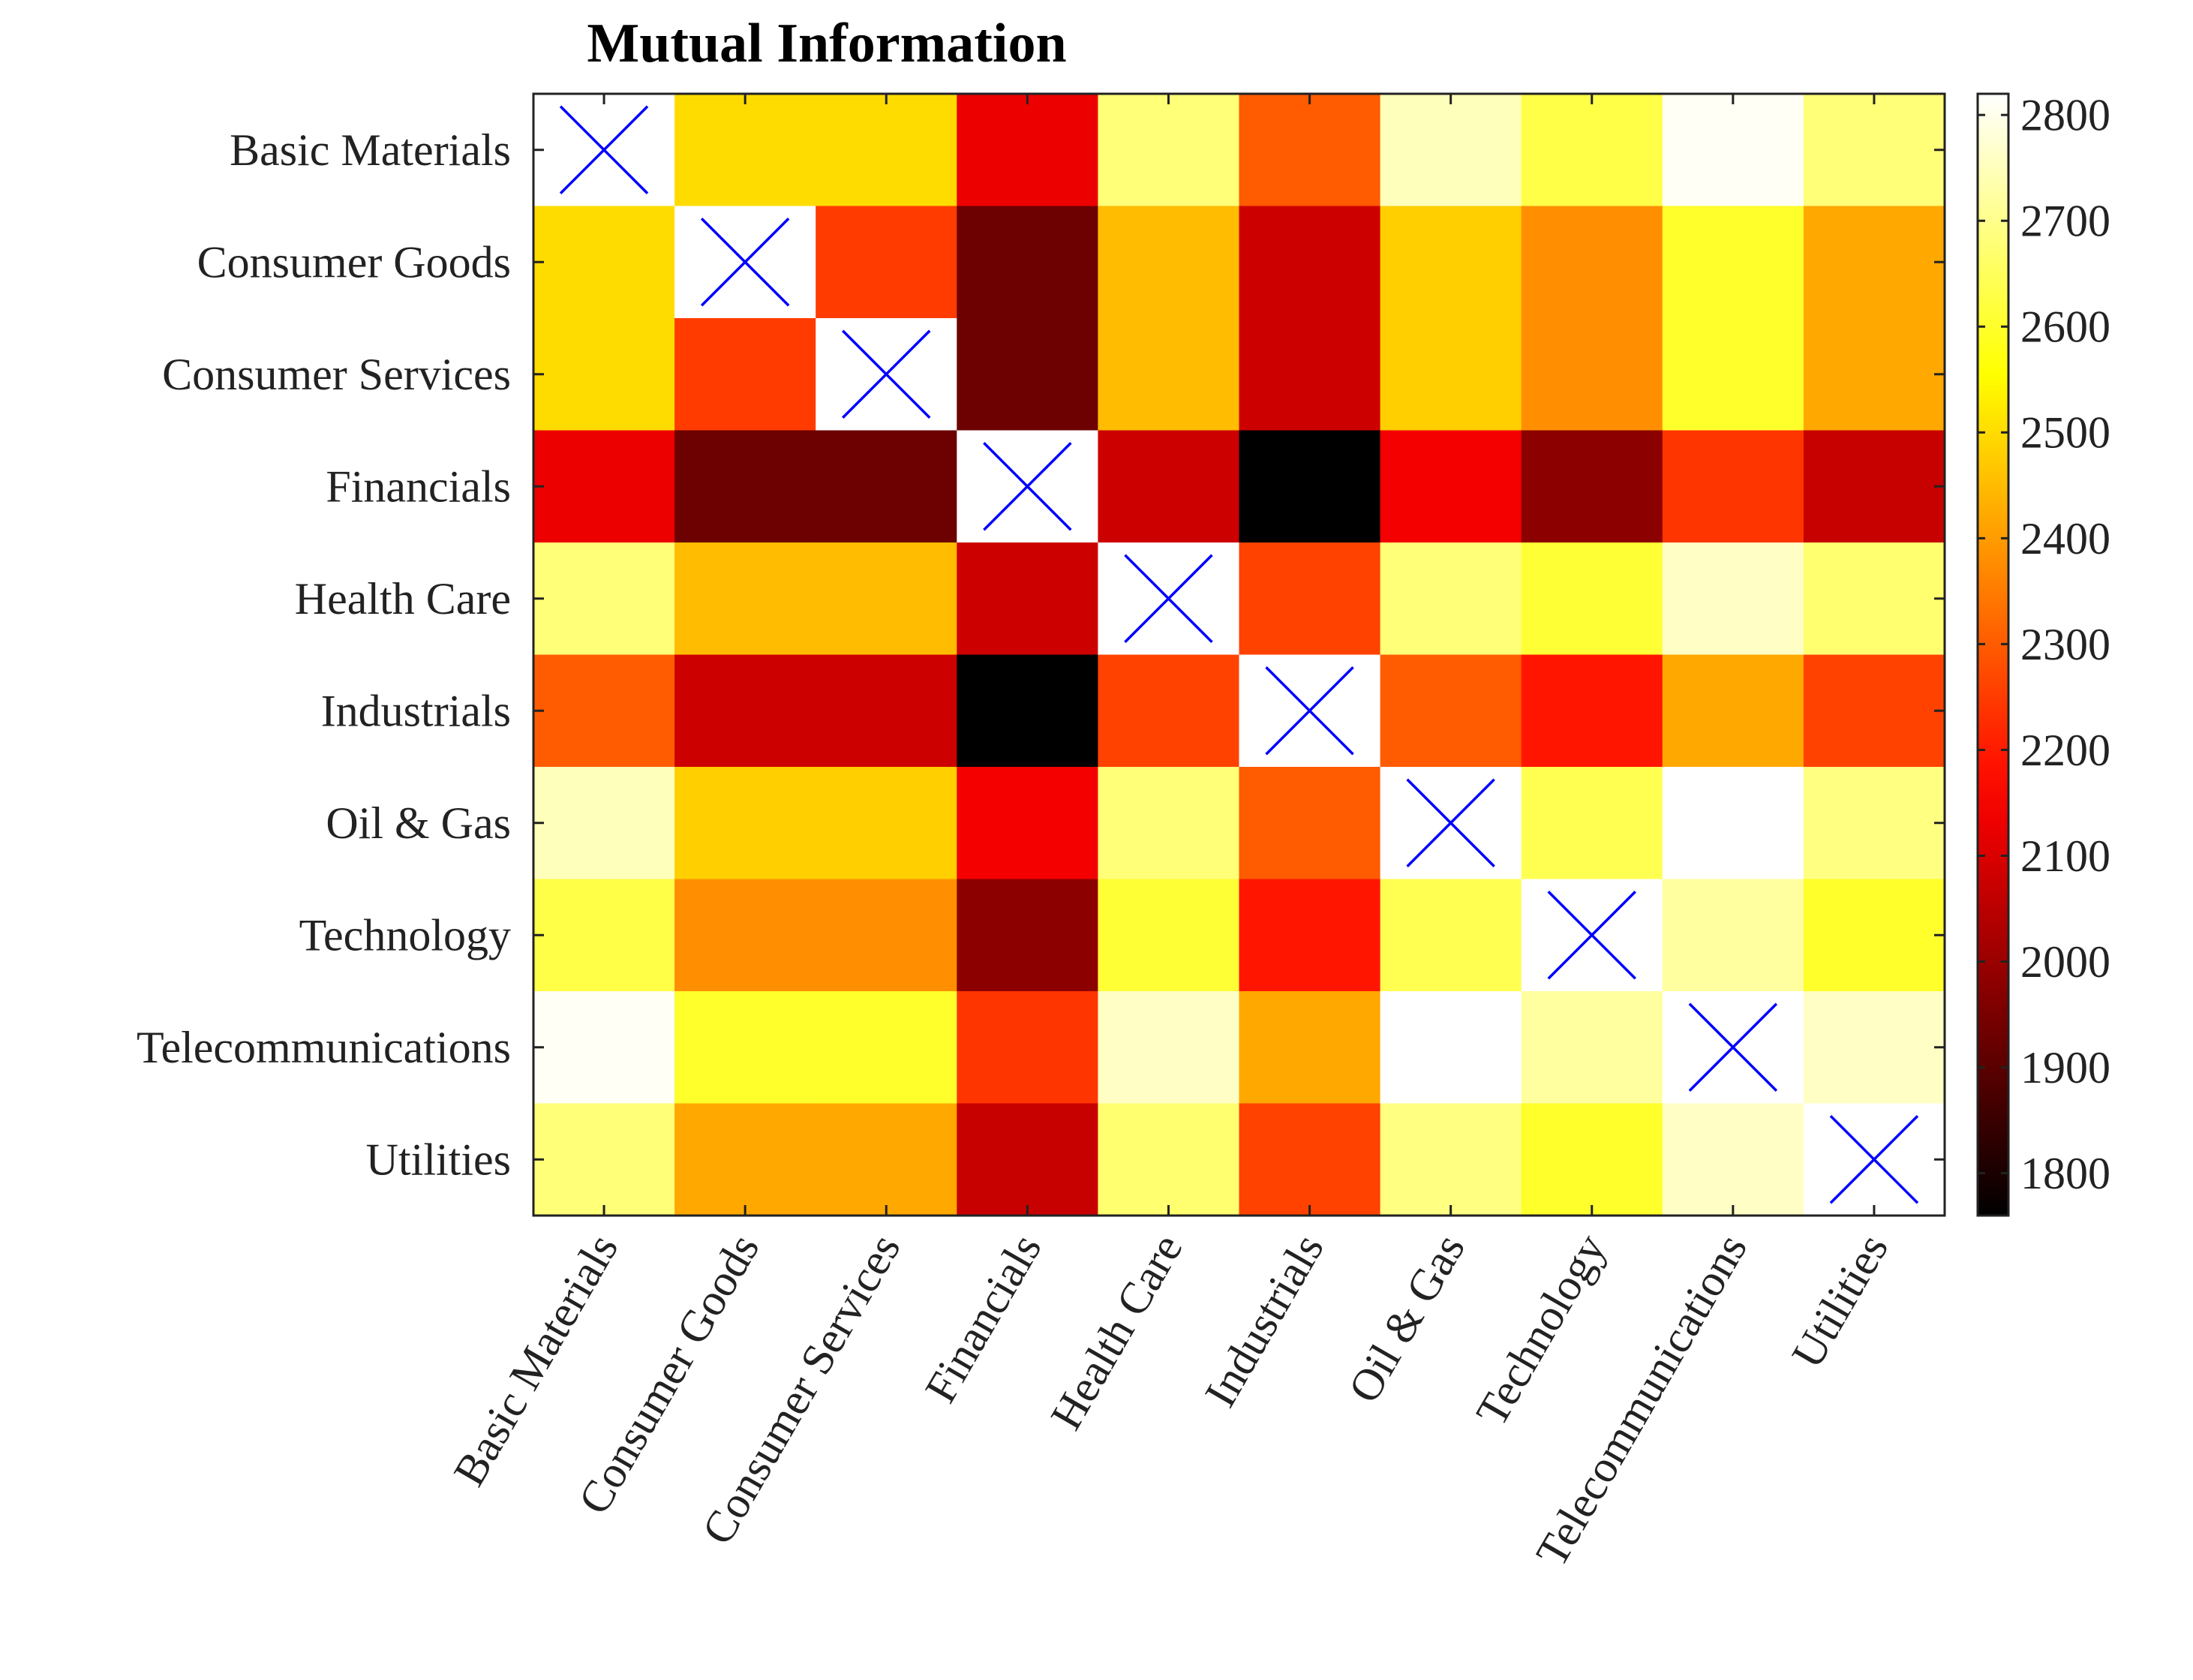 The image size is (2193, 1680). Describe the element at coordinates (1027, 374) in the screenshot. I see `cell-consumer-services-financials` at that location.